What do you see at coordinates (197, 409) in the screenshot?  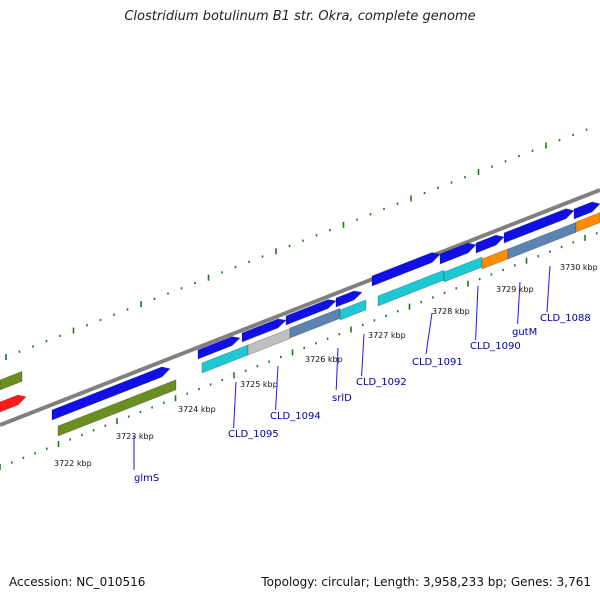 I see `tick-label: 3724 kbp` at bounding box center [197, 409].